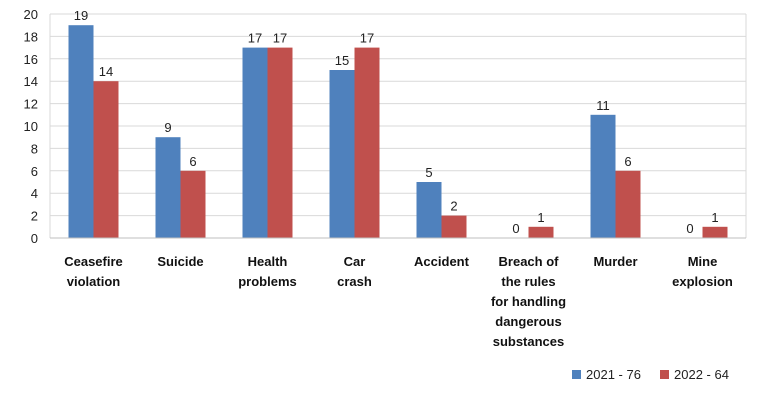 The image size is (768, 401). I want to click on x-category-label: Suicide, so click(180, 261).